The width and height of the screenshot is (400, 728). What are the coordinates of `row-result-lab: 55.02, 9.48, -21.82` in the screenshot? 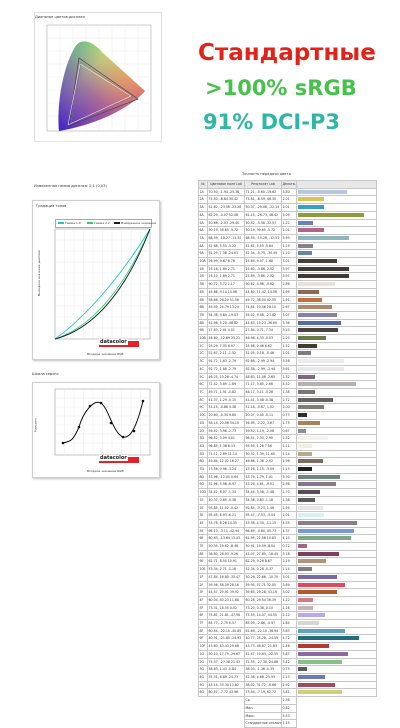 It's located at (263, 315).